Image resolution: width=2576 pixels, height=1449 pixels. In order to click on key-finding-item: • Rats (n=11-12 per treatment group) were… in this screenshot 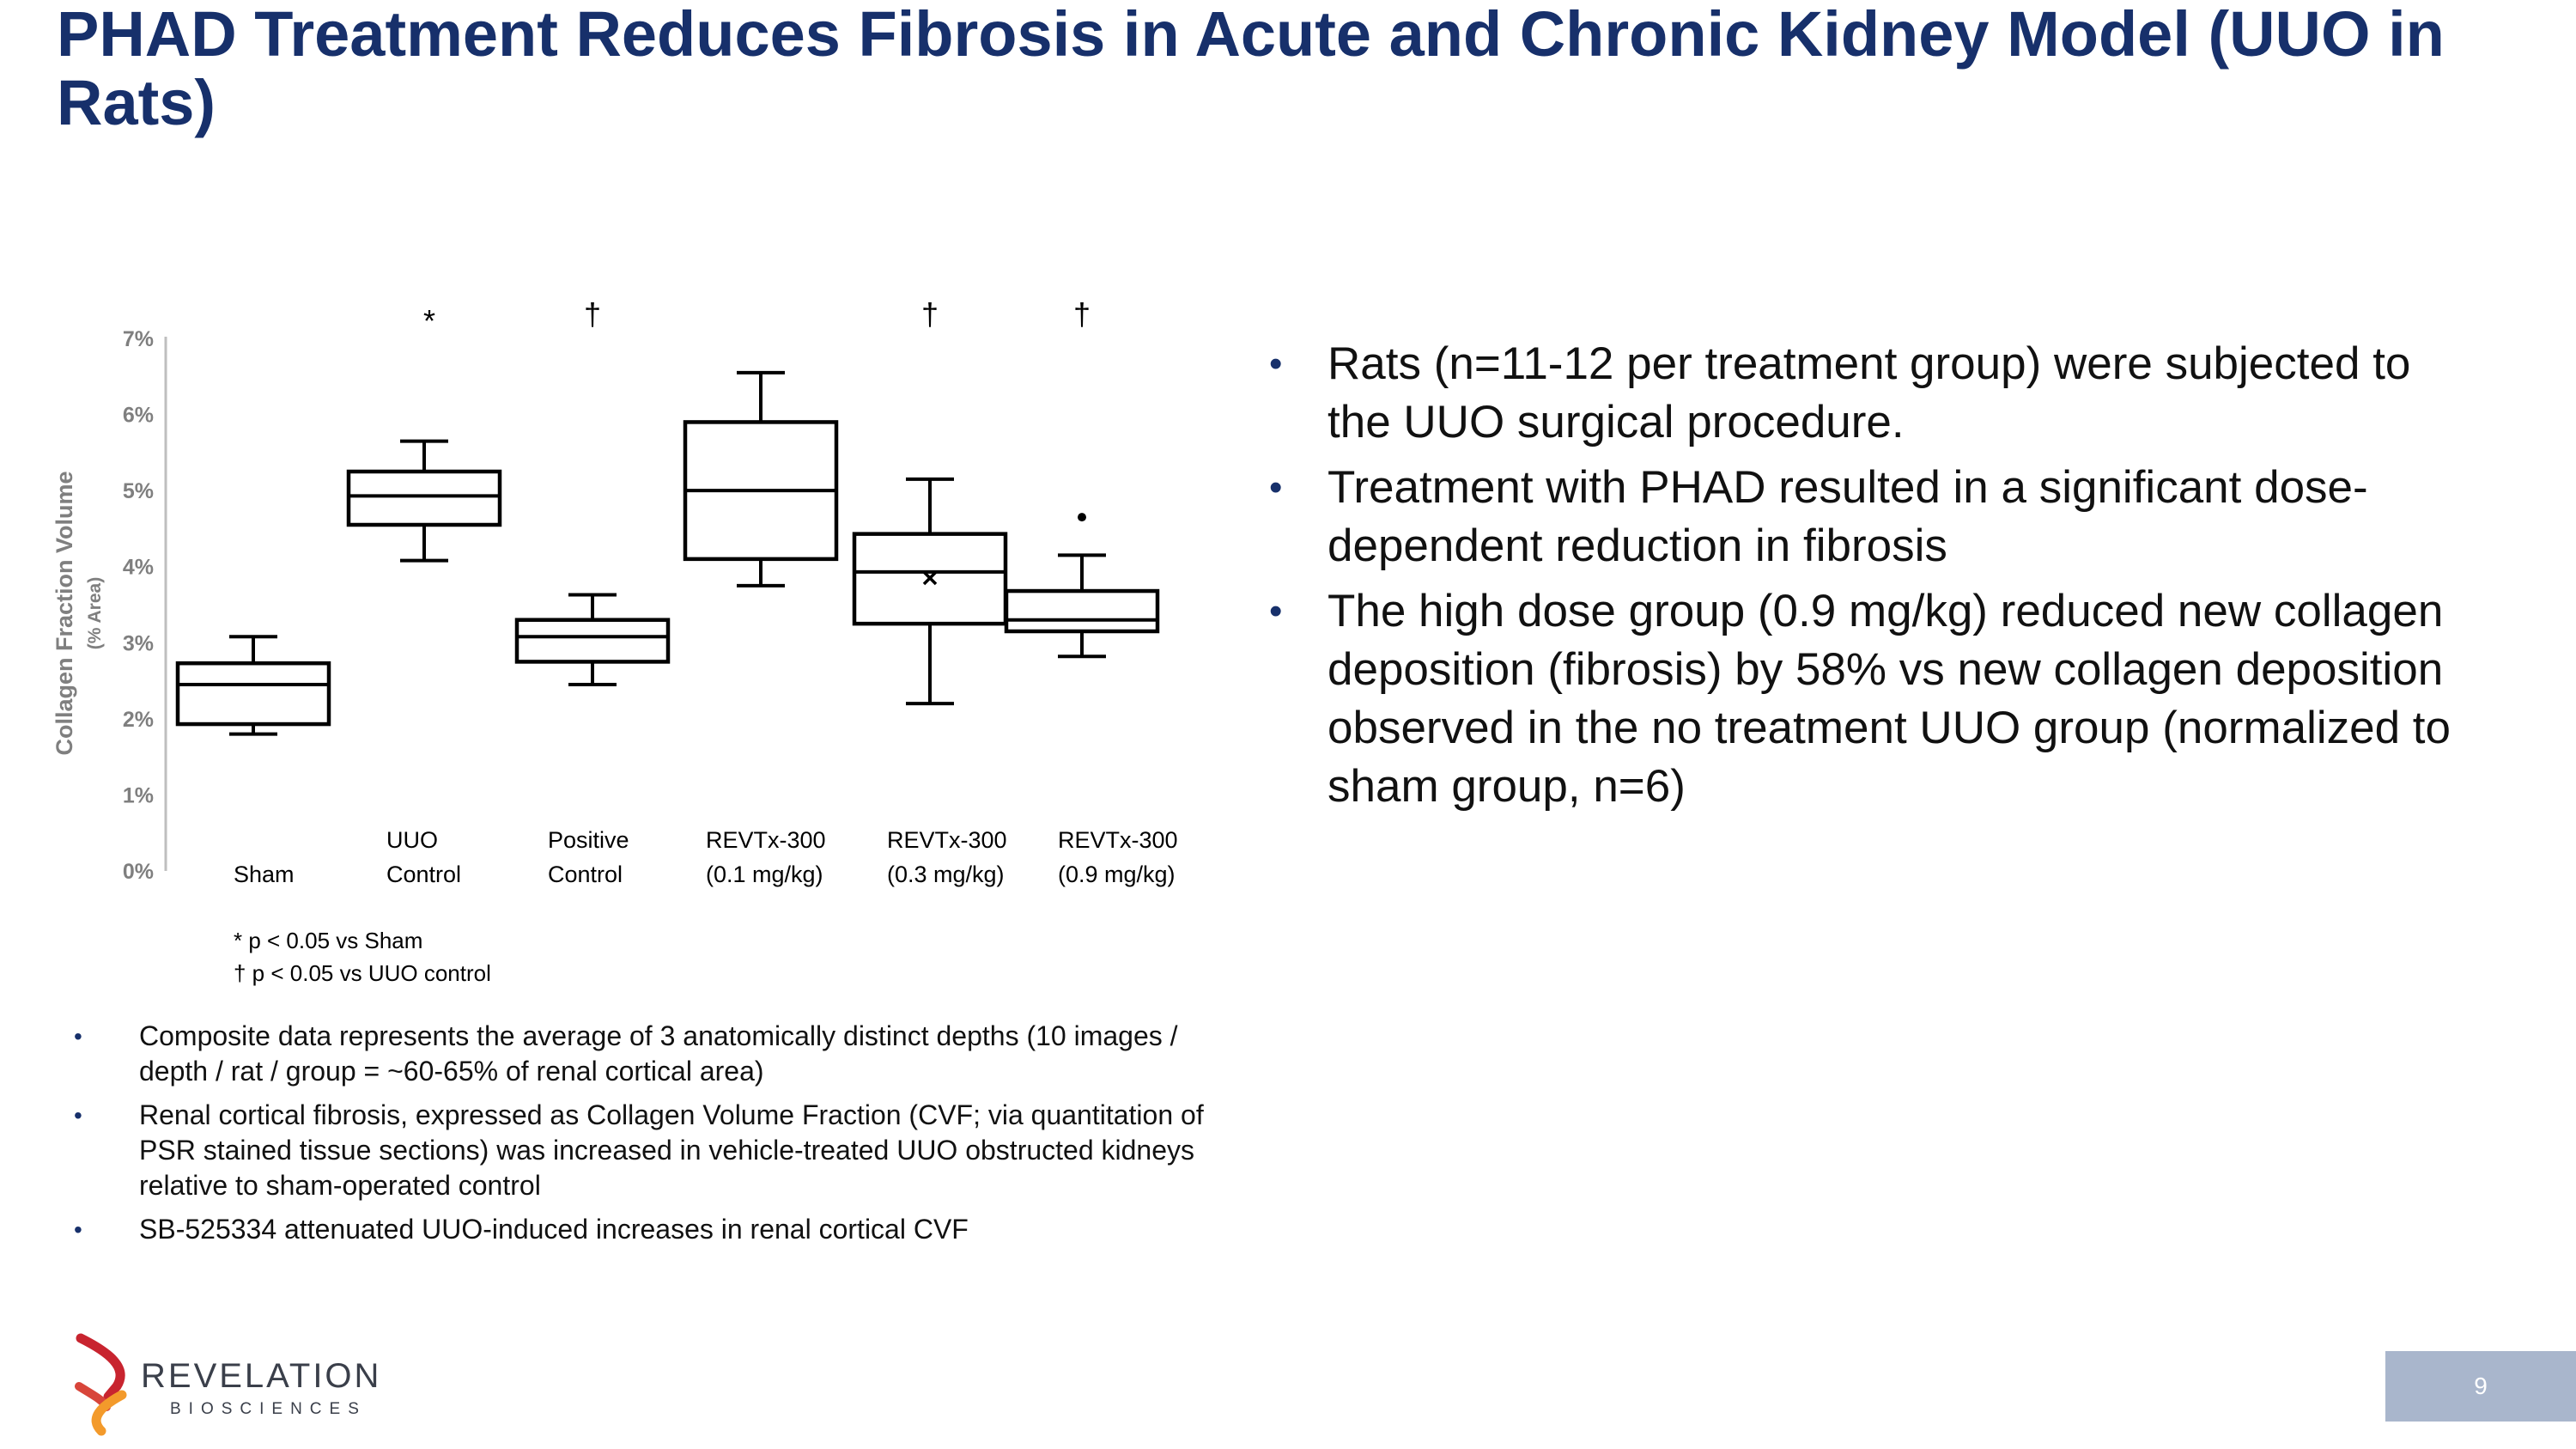, I will do `click(1872, 393)`.